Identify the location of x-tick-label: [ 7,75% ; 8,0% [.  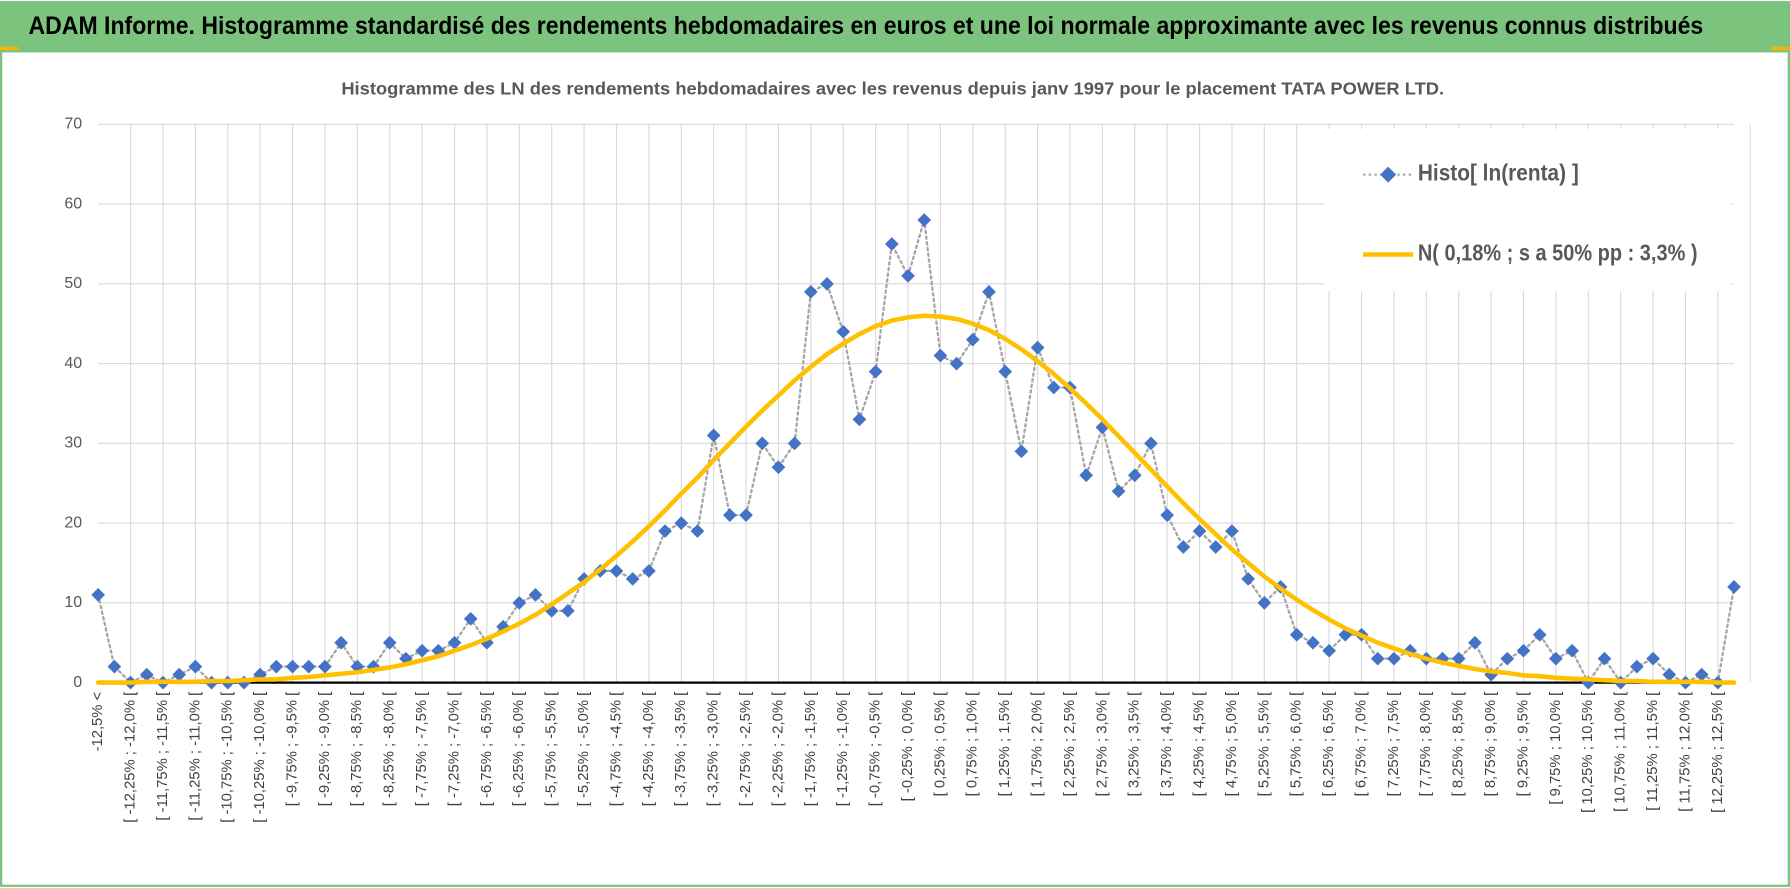
(1426, 744).